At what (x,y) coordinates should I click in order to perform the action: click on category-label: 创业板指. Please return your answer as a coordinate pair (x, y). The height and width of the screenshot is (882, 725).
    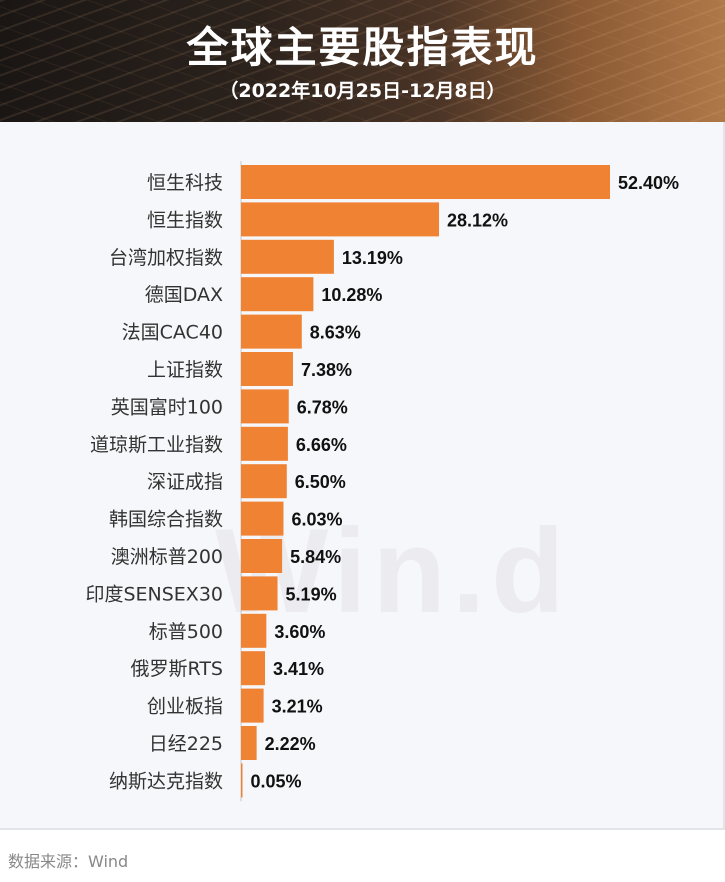
    Looking at the image, I should click on (185, 707).